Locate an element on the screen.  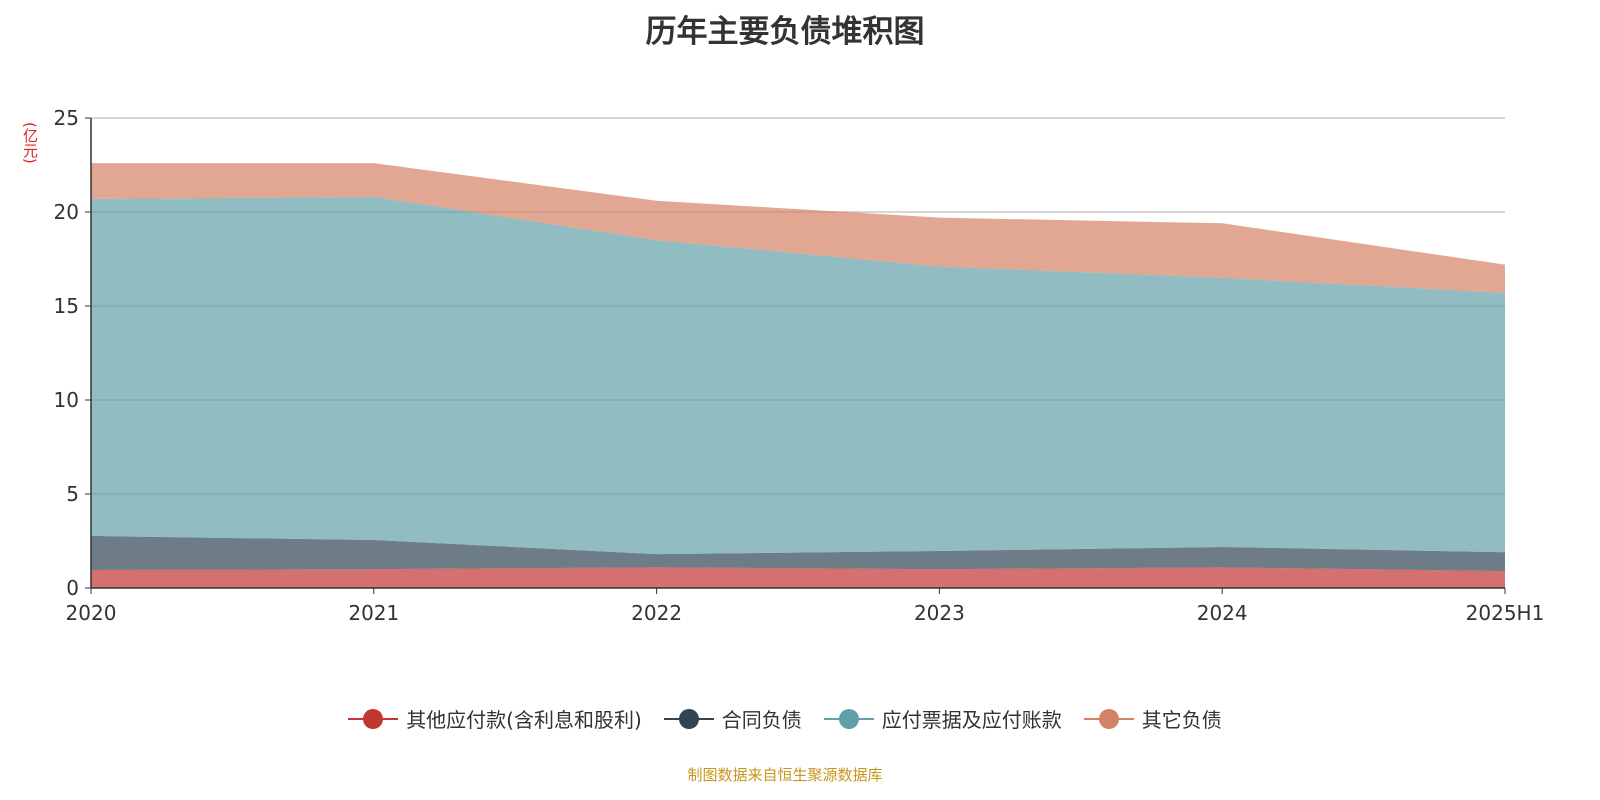
legend-item: 其它负债 is located at coordinates (1152, 718).